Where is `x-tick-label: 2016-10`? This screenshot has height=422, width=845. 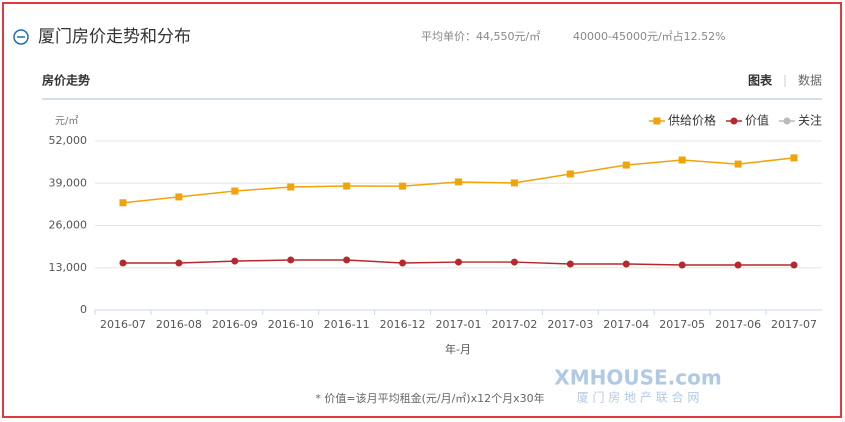
x-tick-label: 2016-10 is located at coordinates (291, 324).